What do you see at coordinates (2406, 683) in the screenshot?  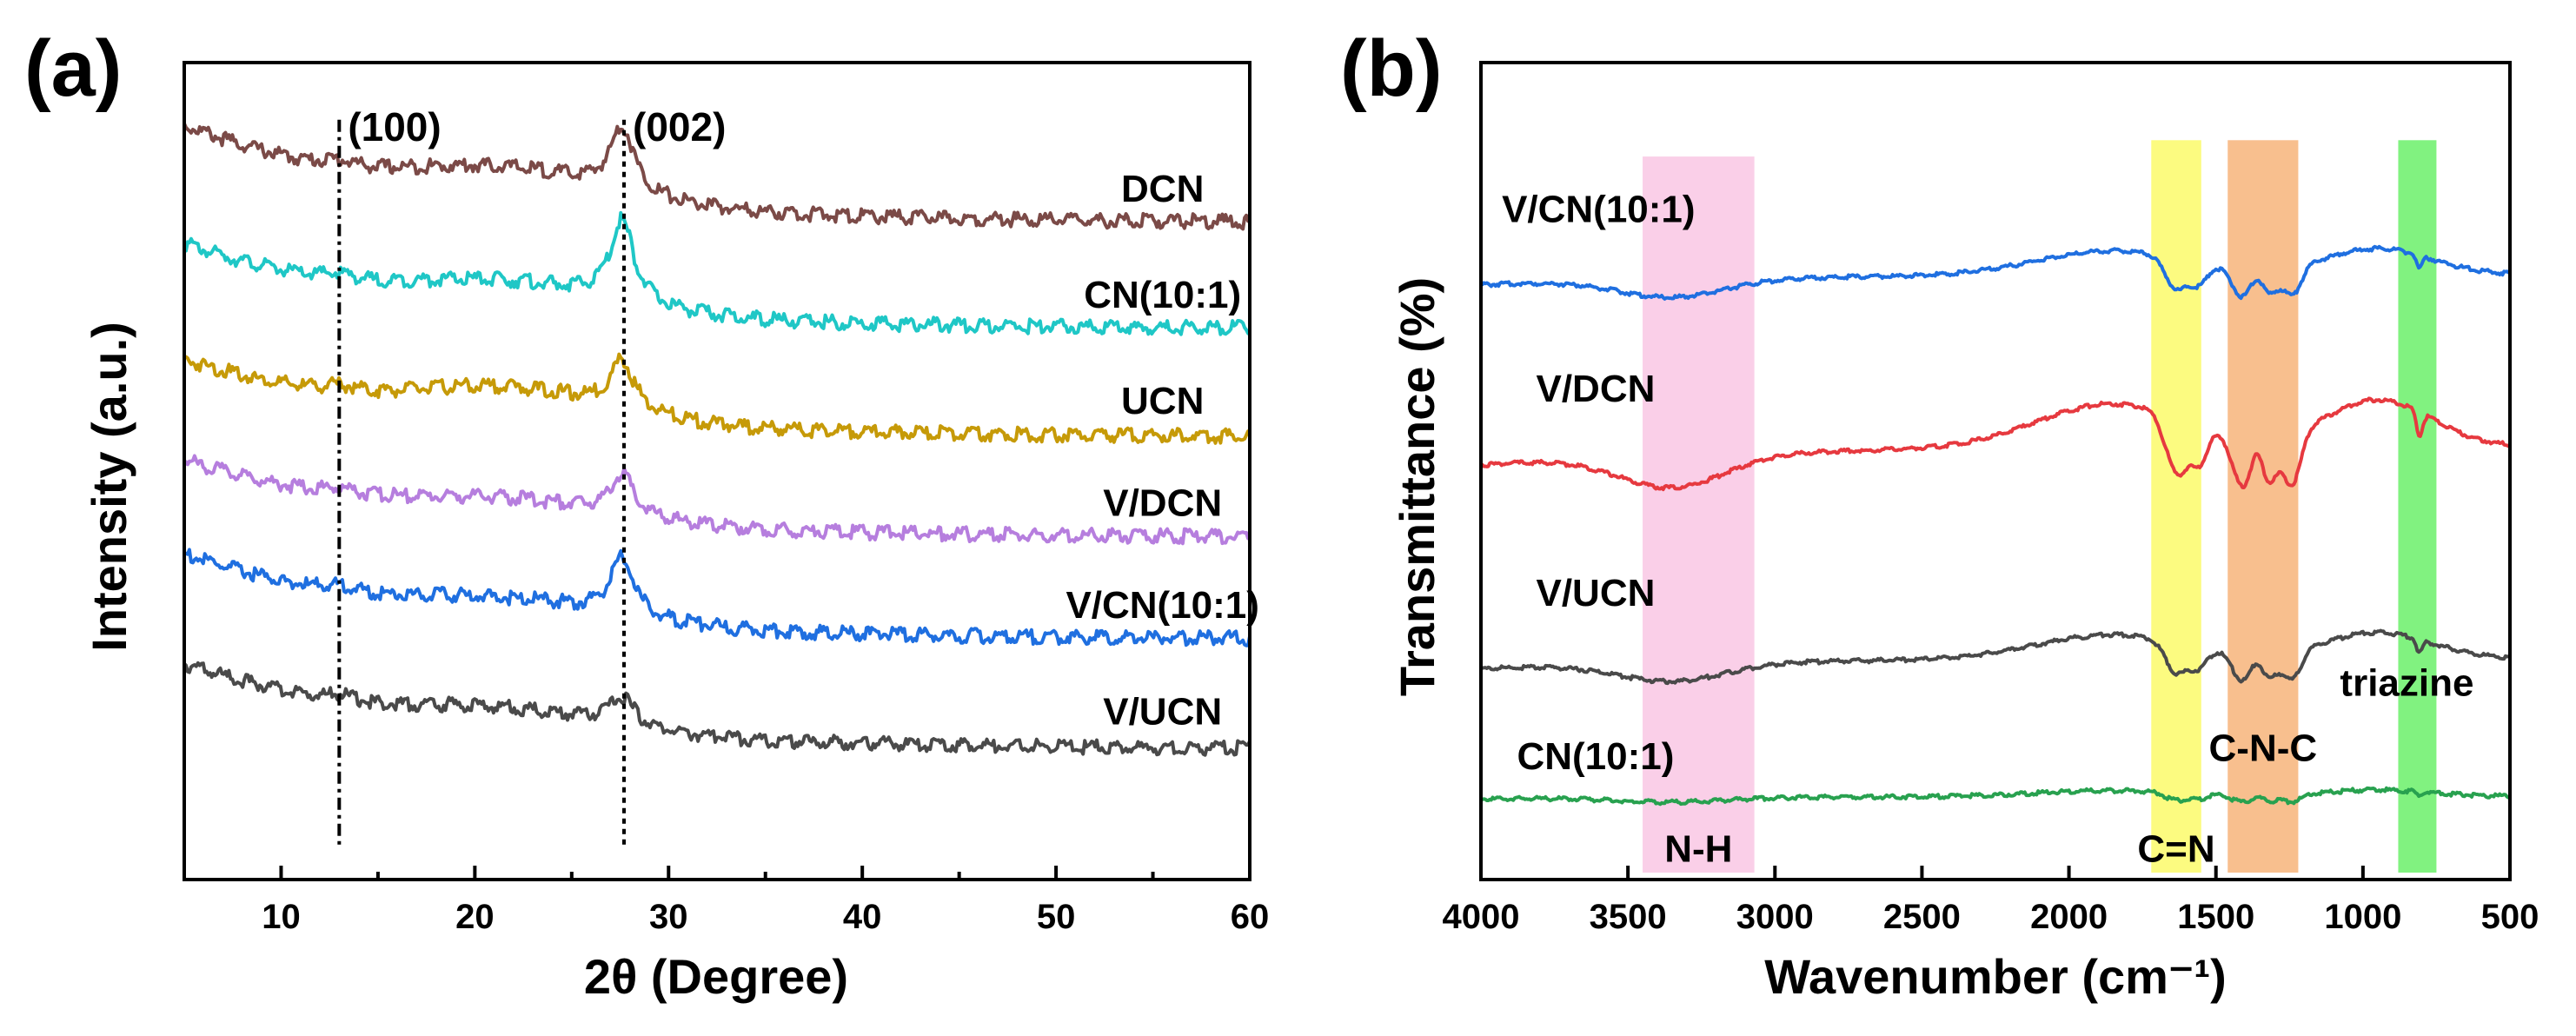 I see `ftir-band-label: triazine` at bounding box center [2406, 683].